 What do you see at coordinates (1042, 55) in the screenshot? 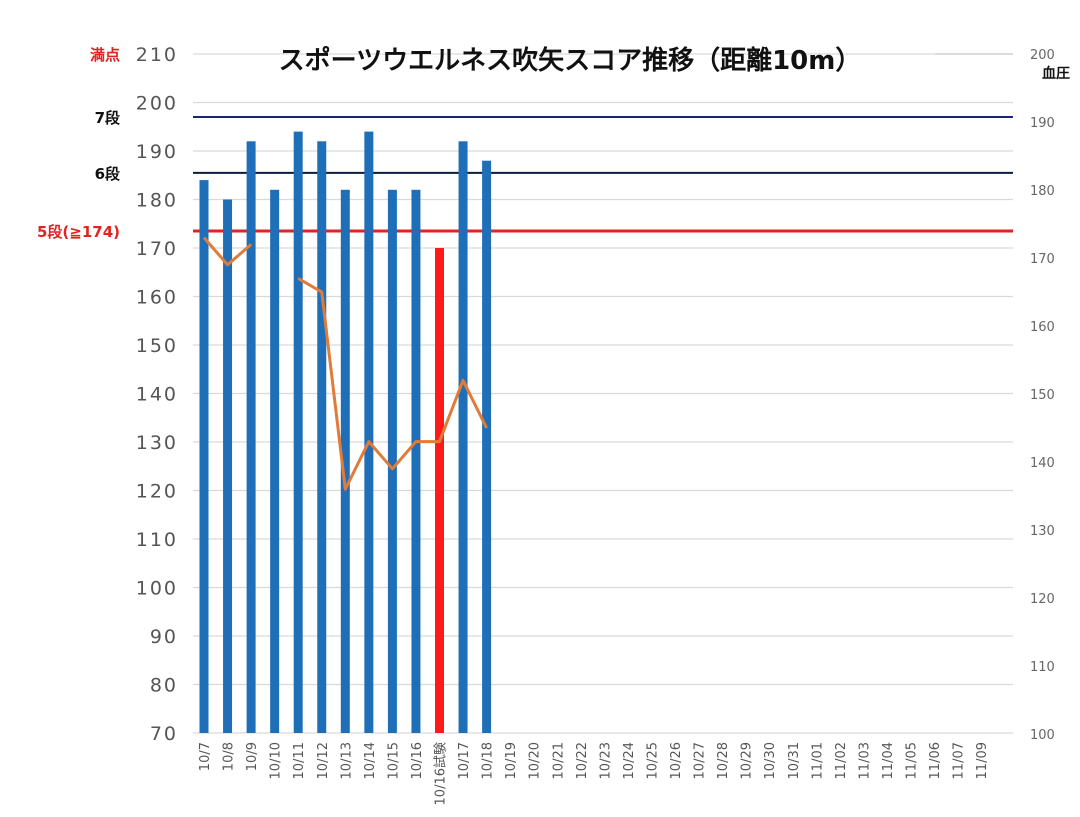
I see `y2-tick-label: 200` at bounding box center [1042, 55].